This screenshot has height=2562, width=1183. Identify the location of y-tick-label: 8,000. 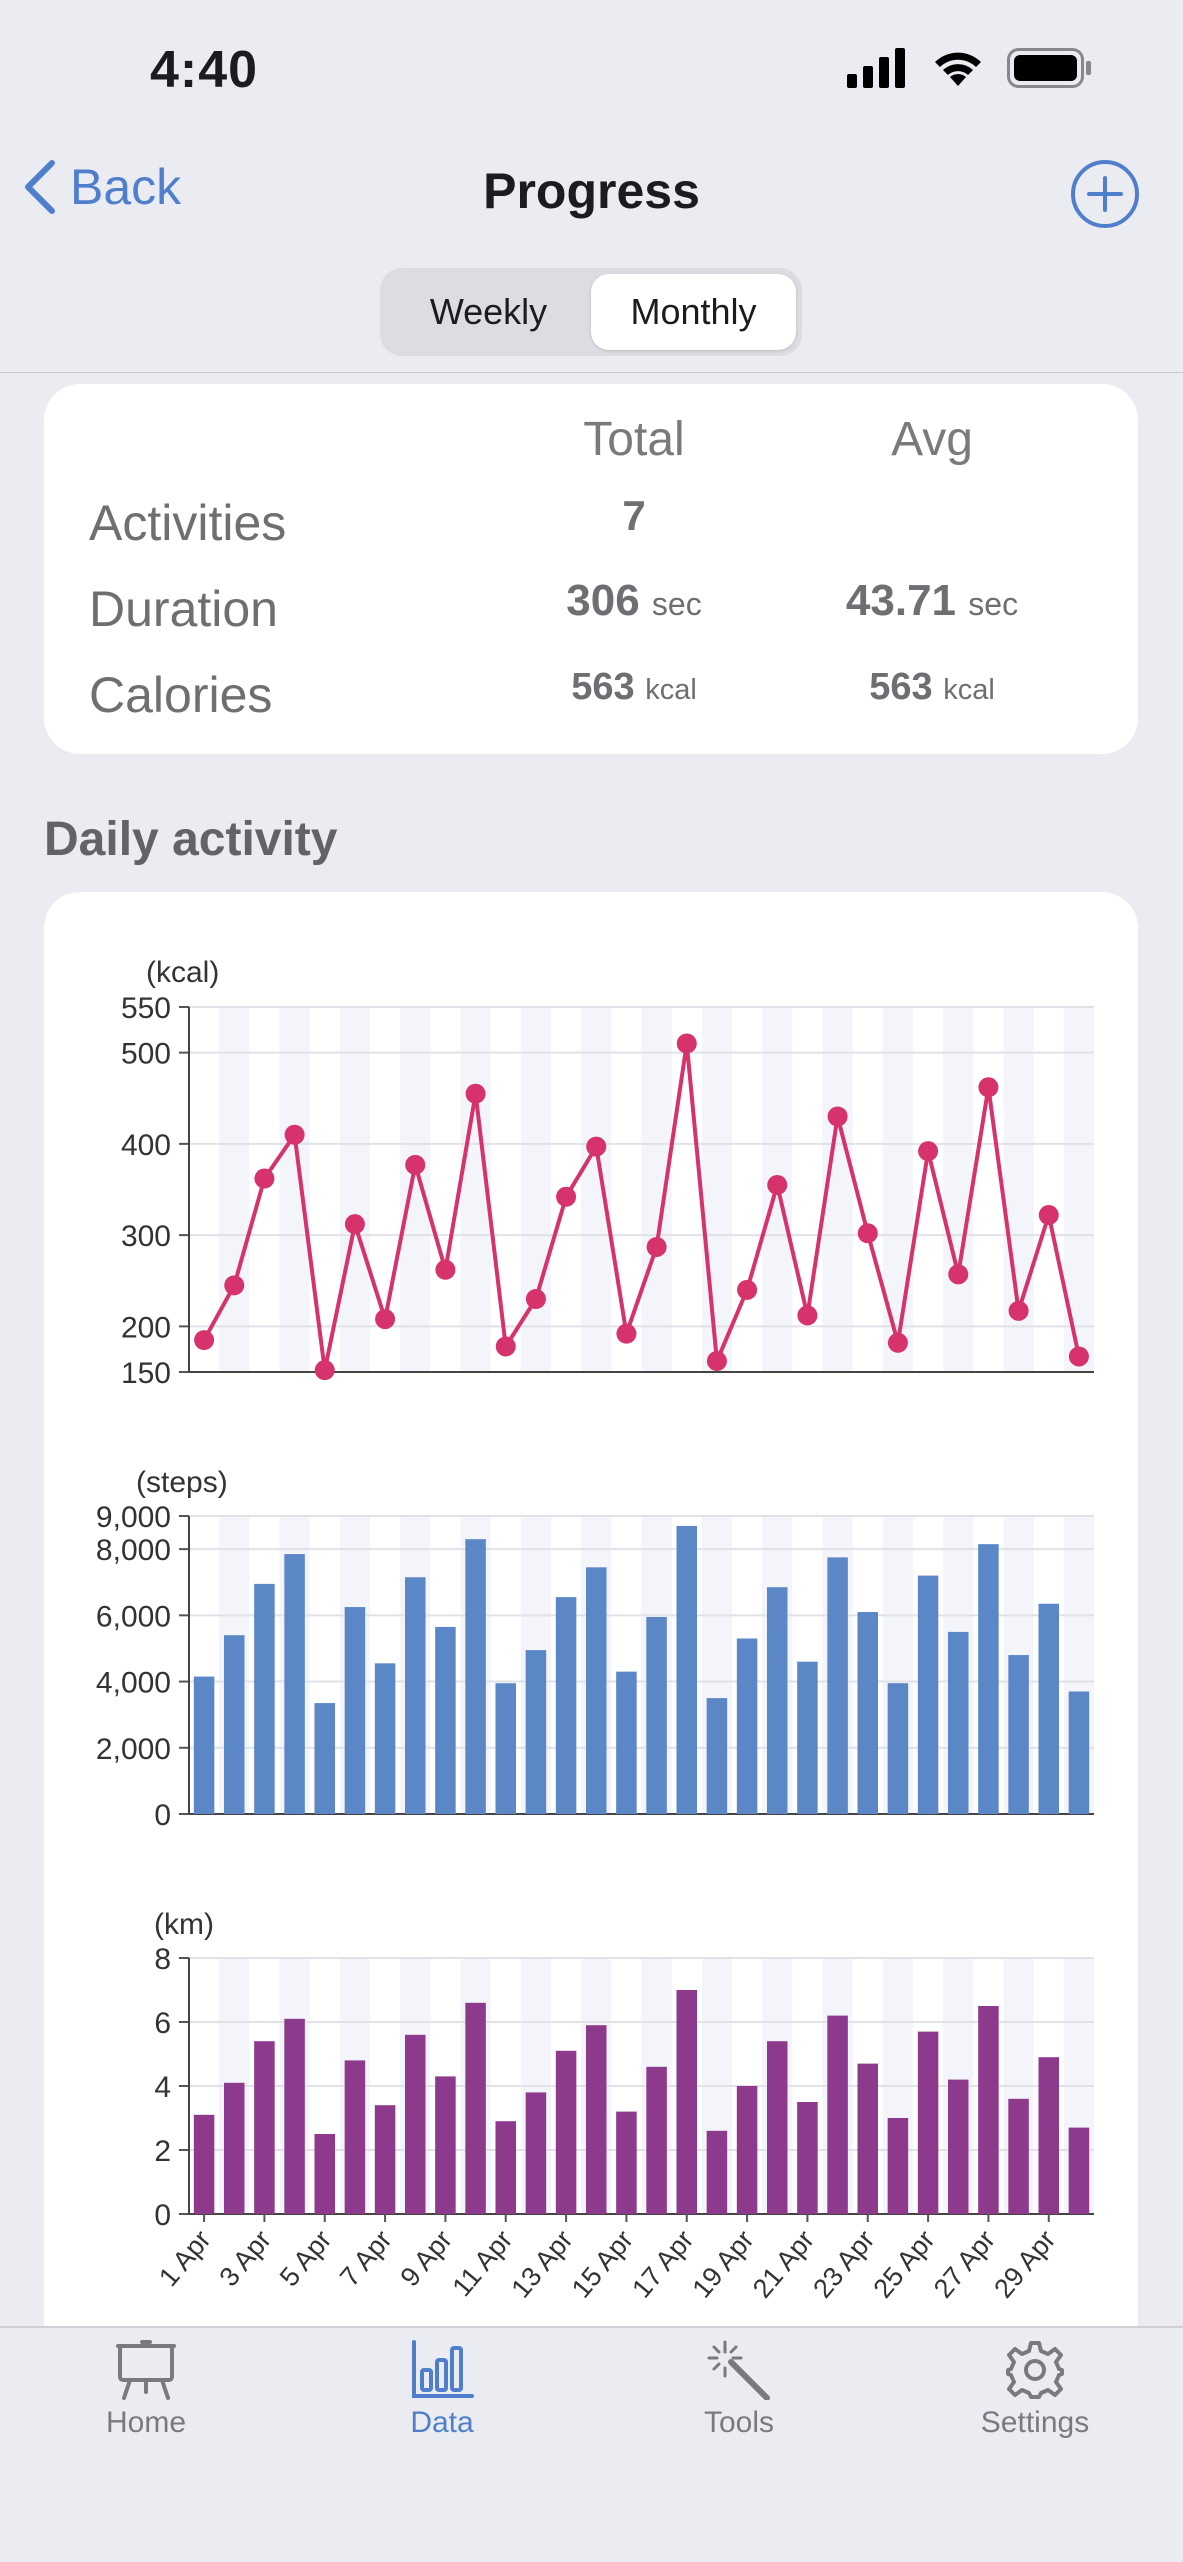
(133, 1550).